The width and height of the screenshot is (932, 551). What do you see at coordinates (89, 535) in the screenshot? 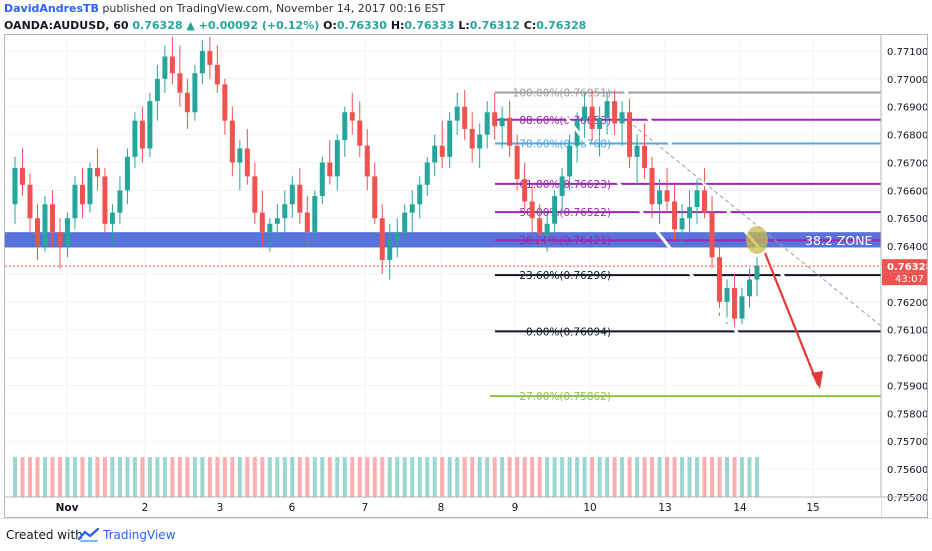
I see `tradingview-logo-icon` at bounding box center [89, 535].